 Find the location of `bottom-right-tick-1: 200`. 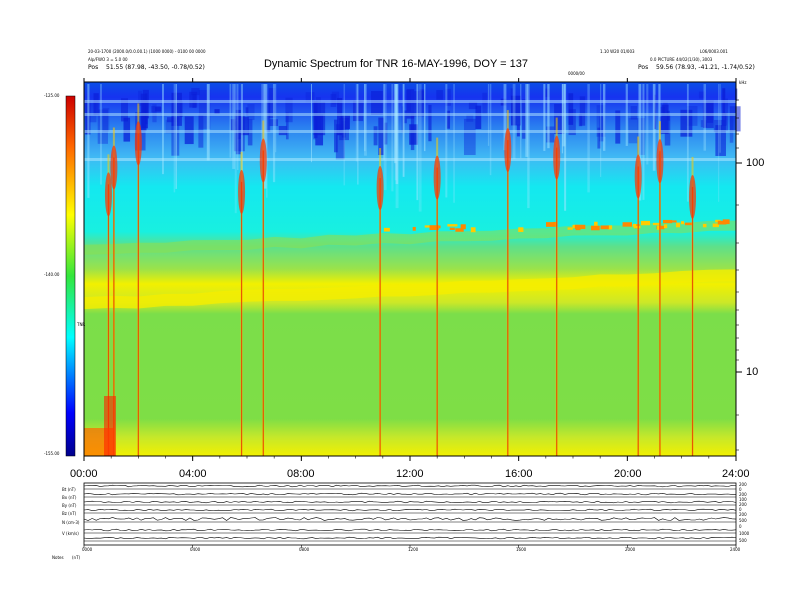

bottom-right-tick-1: 200 is located at coordinates (743, 484).